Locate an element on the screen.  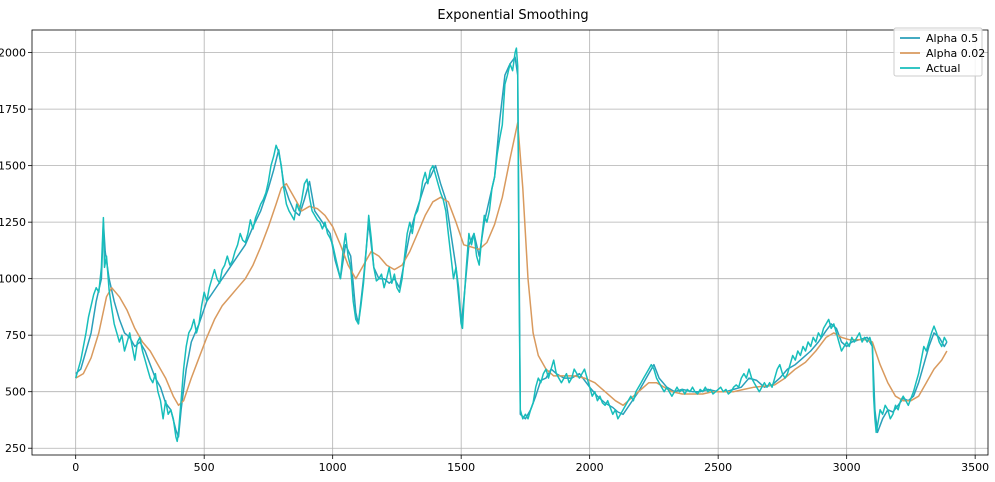
legend-box is located at coordinates (938, 52).